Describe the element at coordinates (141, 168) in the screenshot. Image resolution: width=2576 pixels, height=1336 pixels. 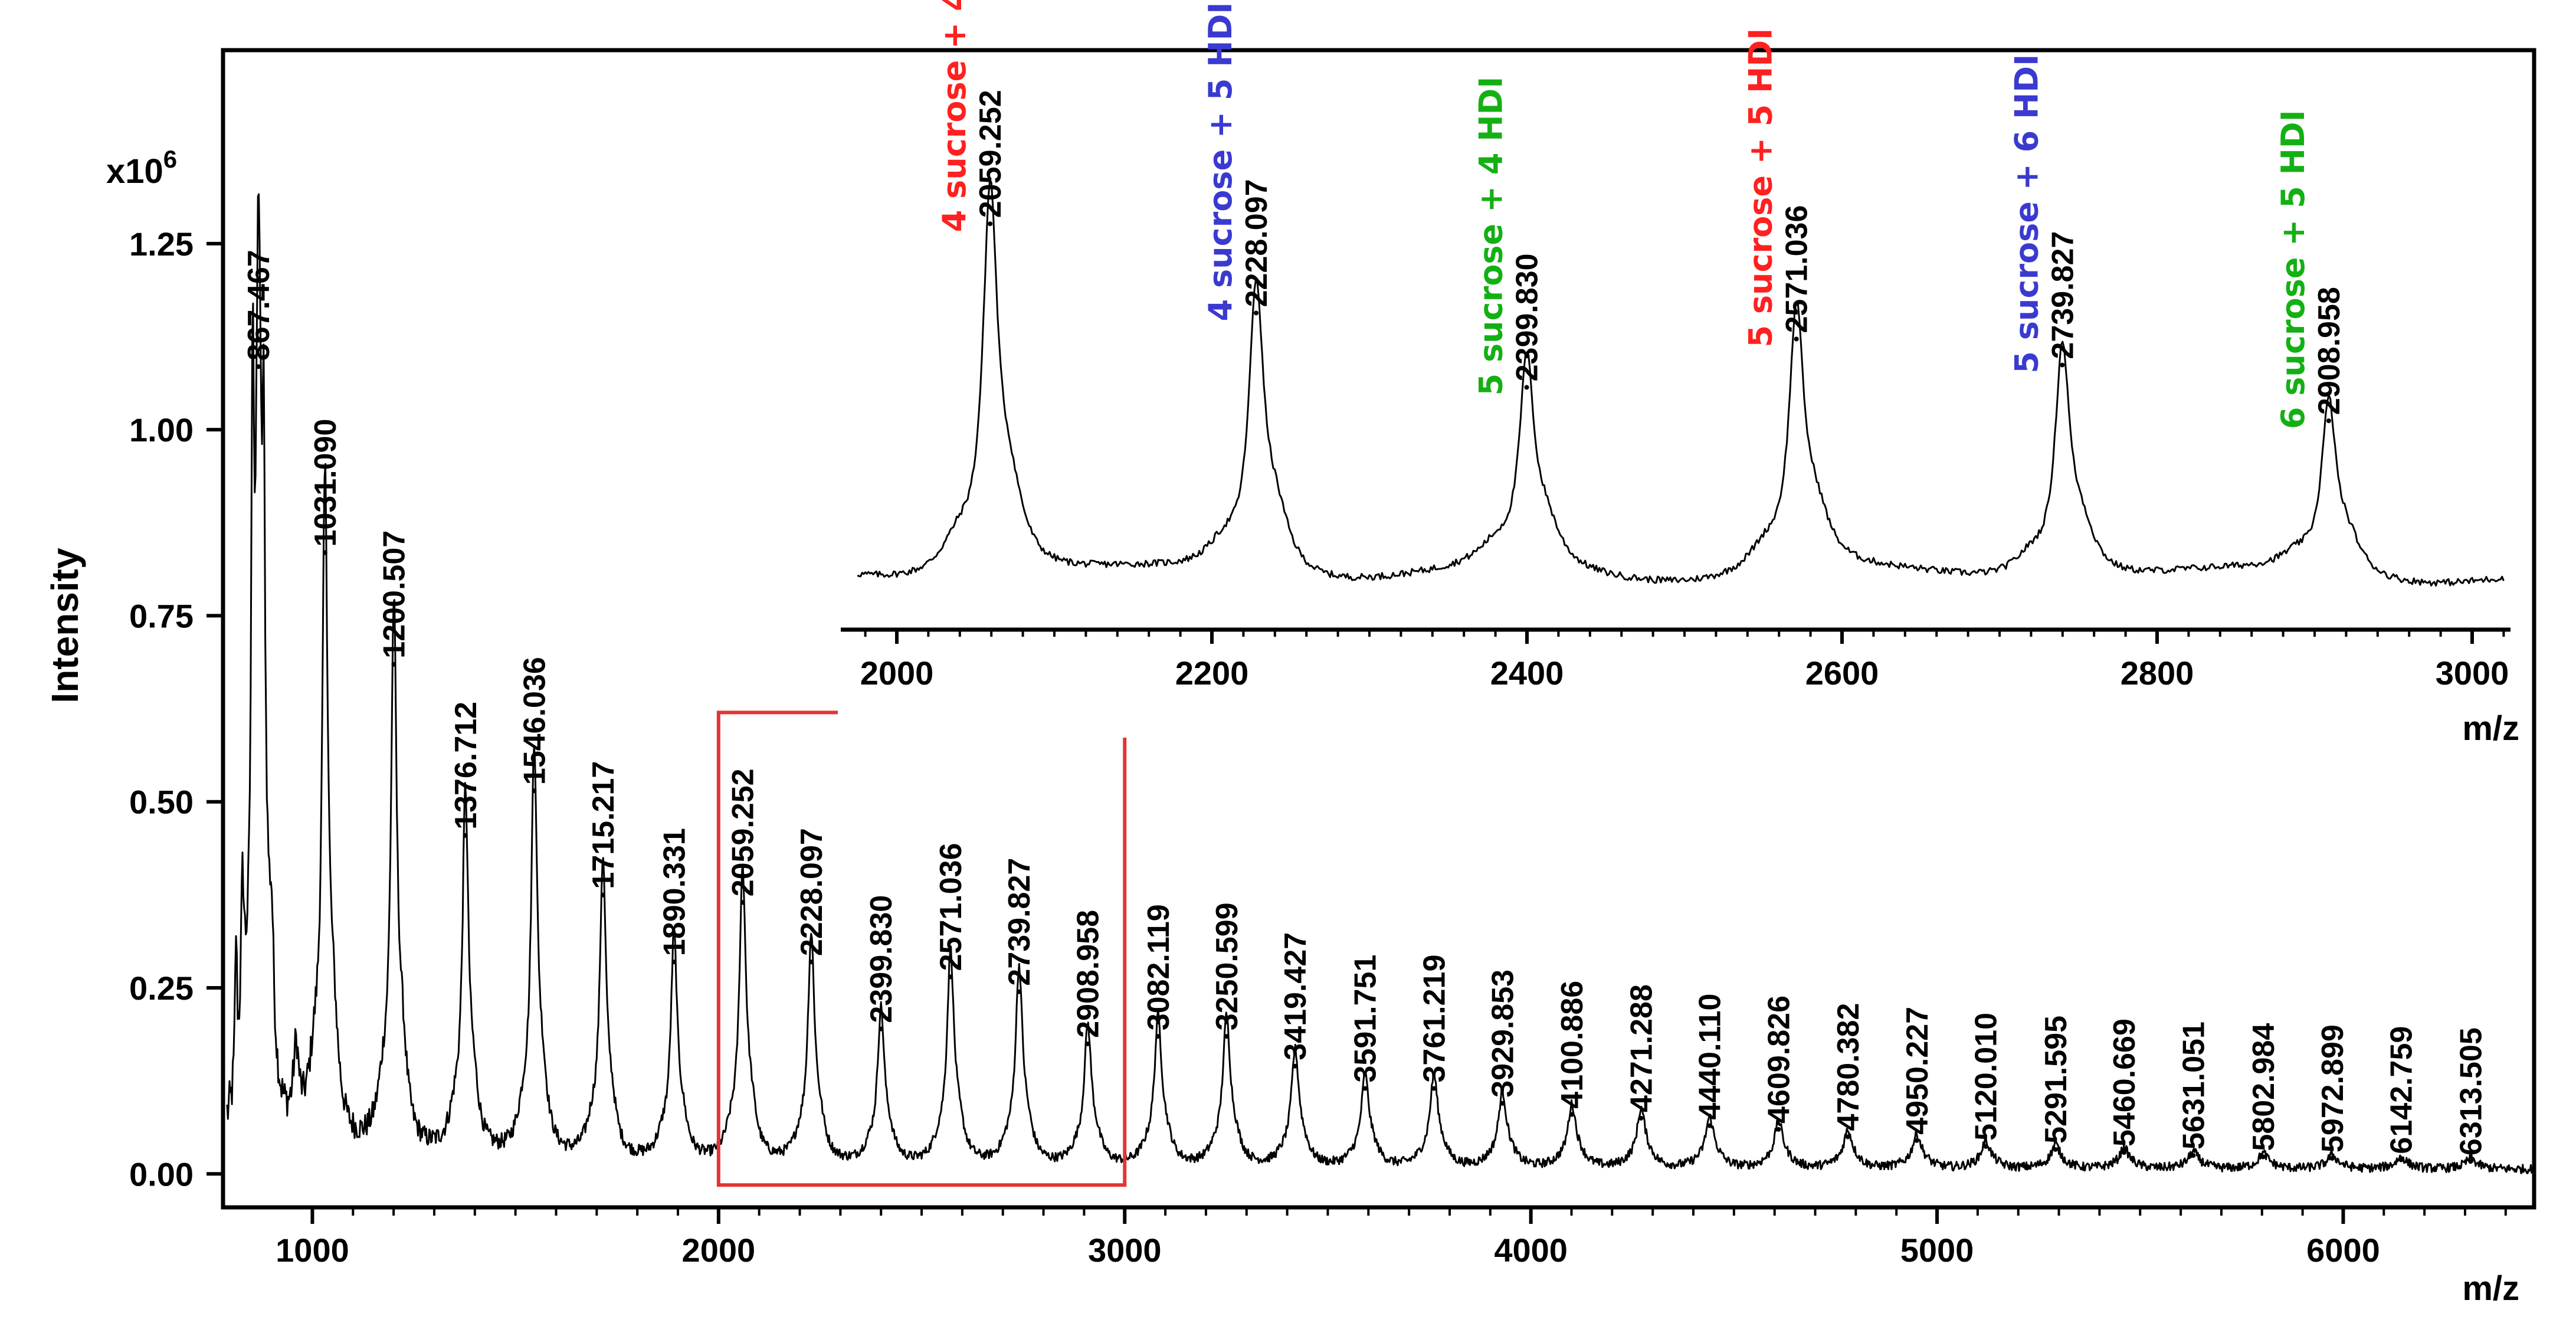
I see `y-multiplier: x106` at that location.